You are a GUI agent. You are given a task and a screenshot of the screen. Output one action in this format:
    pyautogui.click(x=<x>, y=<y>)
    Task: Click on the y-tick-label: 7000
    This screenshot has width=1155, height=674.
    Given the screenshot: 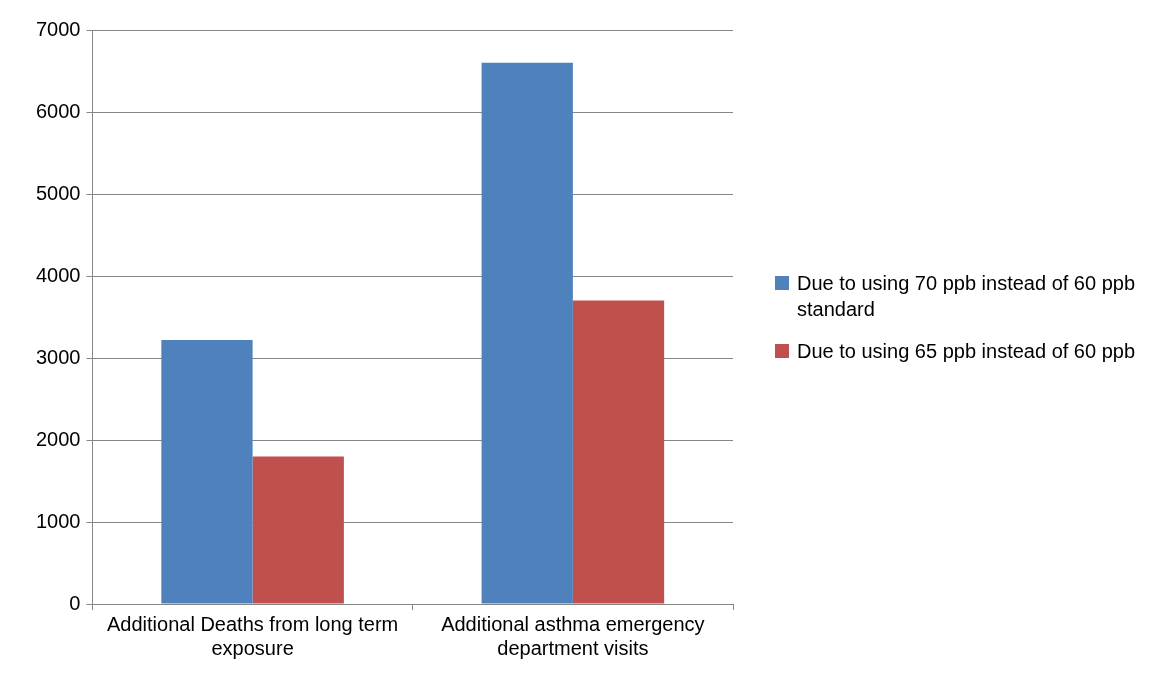 What is the action you would take?
    pyautogui.click(x=58, y=28)
    